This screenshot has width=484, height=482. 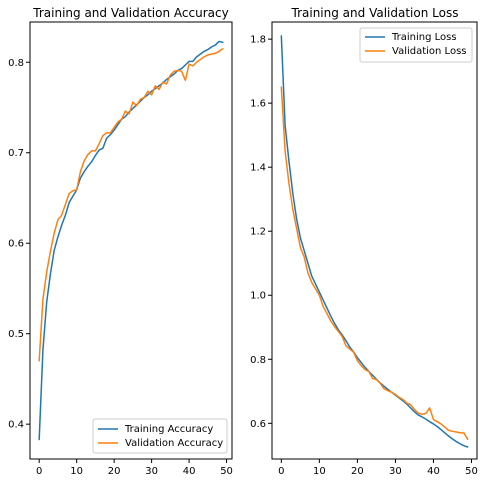 What do you see at coordinates (258, 232) in the screenshot?
I see `loss-y-tick-label: 1.2` at bounding box center [258, 232].